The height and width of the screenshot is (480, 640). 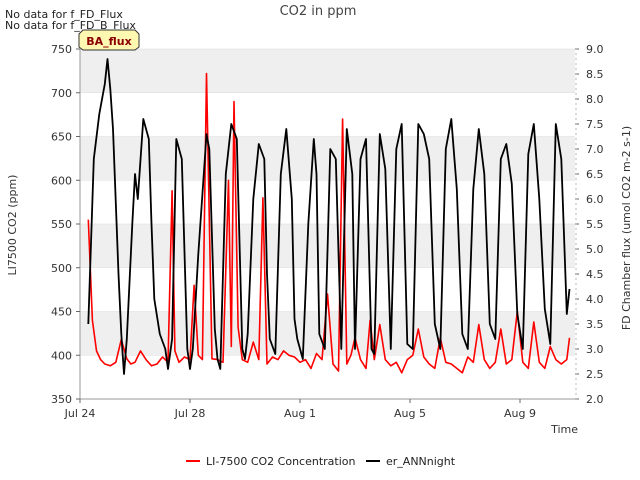 I want to click on y-tick-label: 650, so click(x=61, y=137).